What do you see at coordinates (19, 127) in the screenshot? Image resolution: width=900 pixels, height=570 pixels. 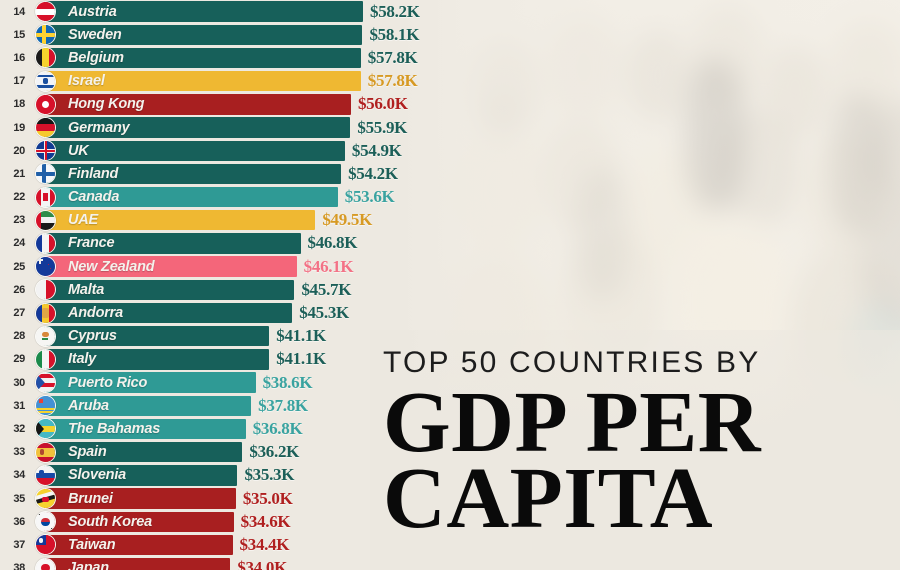 I see `rank-number: 19` at bounding box center [19, 127].